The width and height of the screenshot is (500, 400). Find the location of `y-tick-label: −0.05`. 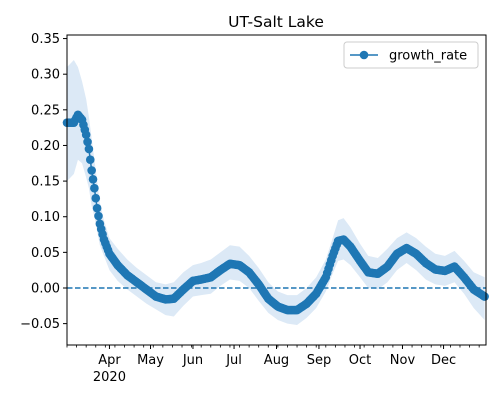

y-tick-label: −0.05 is located at coordinates (40, 324).